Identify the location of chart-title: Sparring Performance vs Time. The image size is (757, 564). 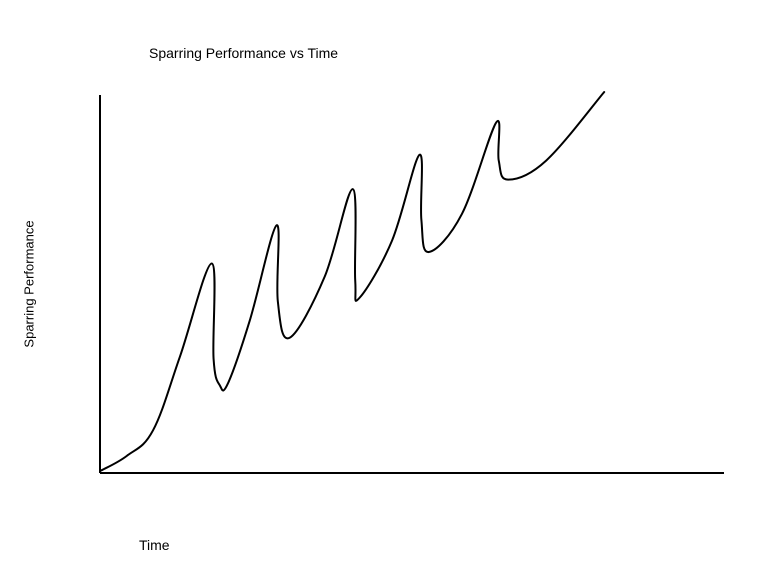
(244, 53).